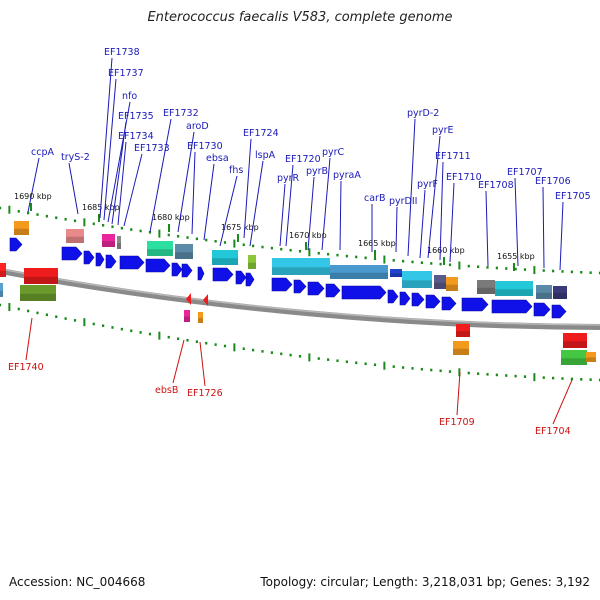  What do you see at coordinates (464, 177) in the screenshot?
I see `gene-label-EF1710: EF1710` at bounding box center [464, 177].